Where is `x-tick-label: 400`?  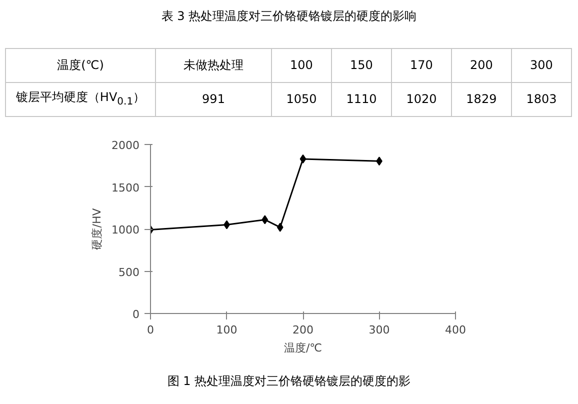
x-tick-label: 400 is located at coordinates (455, 330).